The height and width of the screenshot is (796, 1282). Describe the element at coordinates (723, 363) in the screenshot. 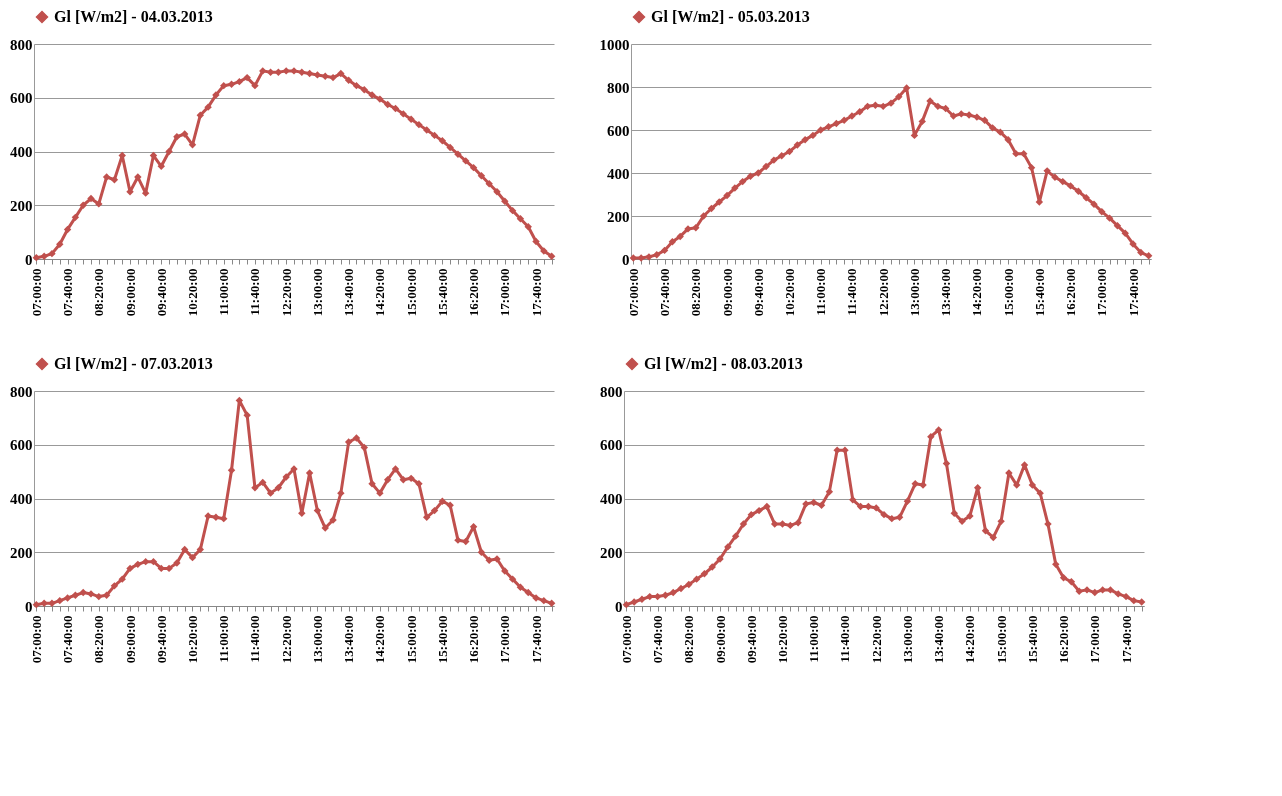

I see `legend-label: Gl [W/m2] - 08.03.2013` at that location.